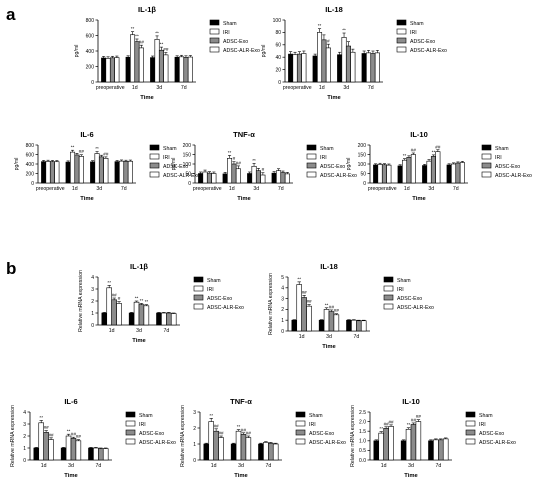 This screenshot has width=550, height=497. I want to click on y-tick-label: 600, so click(90, 36).